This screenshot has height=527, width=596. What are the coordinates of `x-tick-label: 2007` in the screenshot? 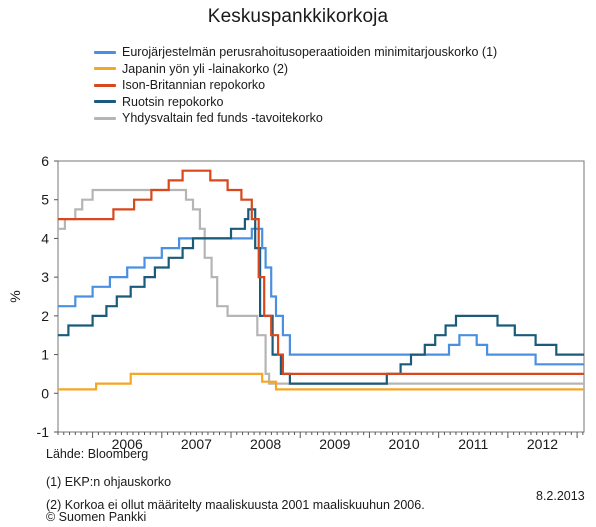 It's located at (196, 444).